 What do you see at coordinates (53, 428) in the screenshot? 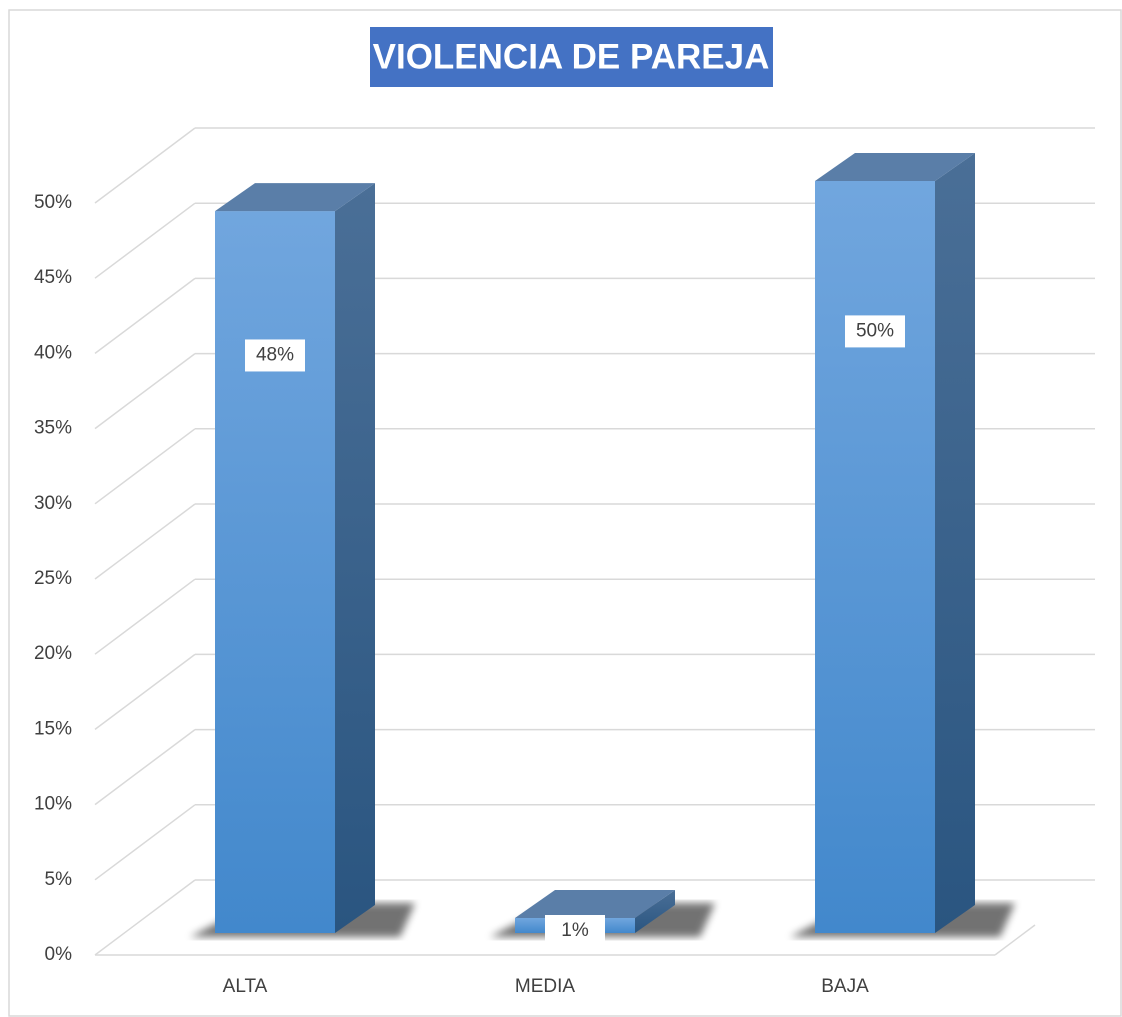
I see `y-tick-label: 35%` at bounding box center [53, 428].